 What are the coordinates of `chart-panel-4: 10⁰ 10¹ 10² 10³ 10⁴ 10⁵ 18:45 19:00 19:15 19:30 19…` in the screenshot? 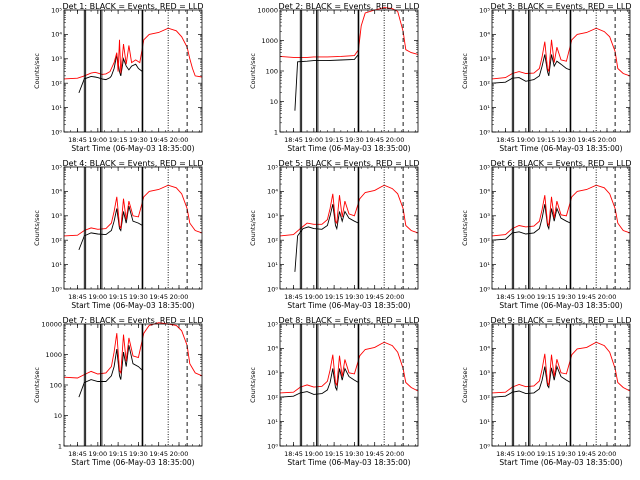 It's located at (118, 234).